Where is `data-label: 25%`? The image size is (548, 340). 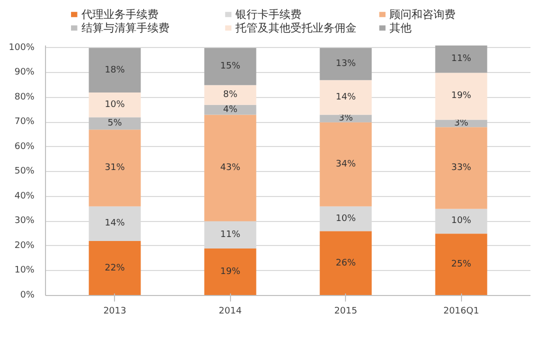 data-label: 25% is located at coordinates (461, 265).